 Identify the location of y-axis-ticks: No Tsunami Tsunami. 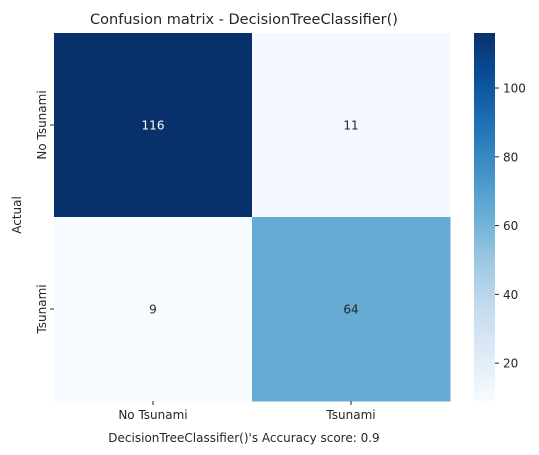
(44, 212).